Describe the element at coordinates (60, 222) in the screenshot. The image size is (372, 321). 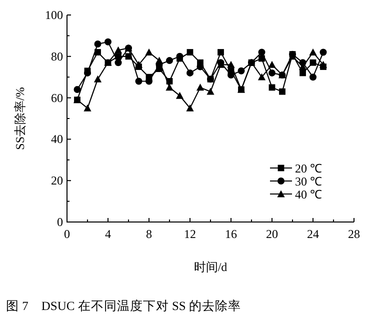
I see `y-tick-label: 0` at that location.